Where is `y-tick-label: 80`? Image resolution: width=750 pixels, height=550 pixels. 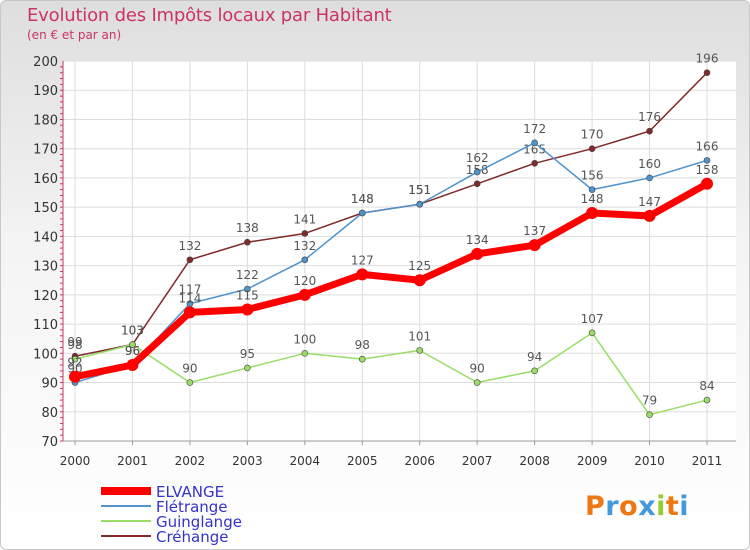 y-tick-label: 80 is located at coordinates (49, 413).